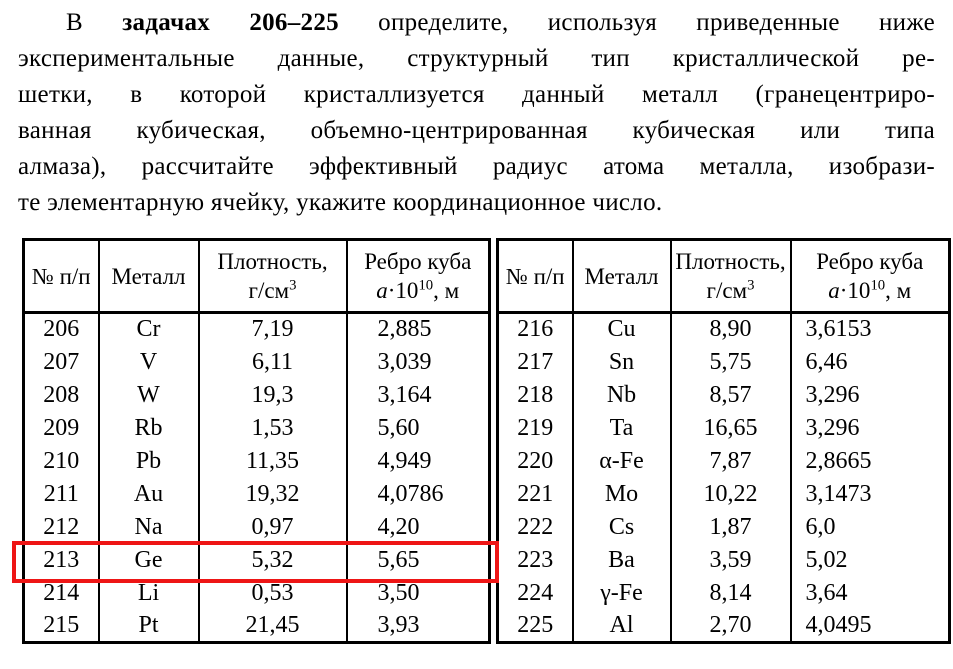 The height and width of the screenshot is (669, 953). I want to click on cell-num: 212, so click(61, 526).